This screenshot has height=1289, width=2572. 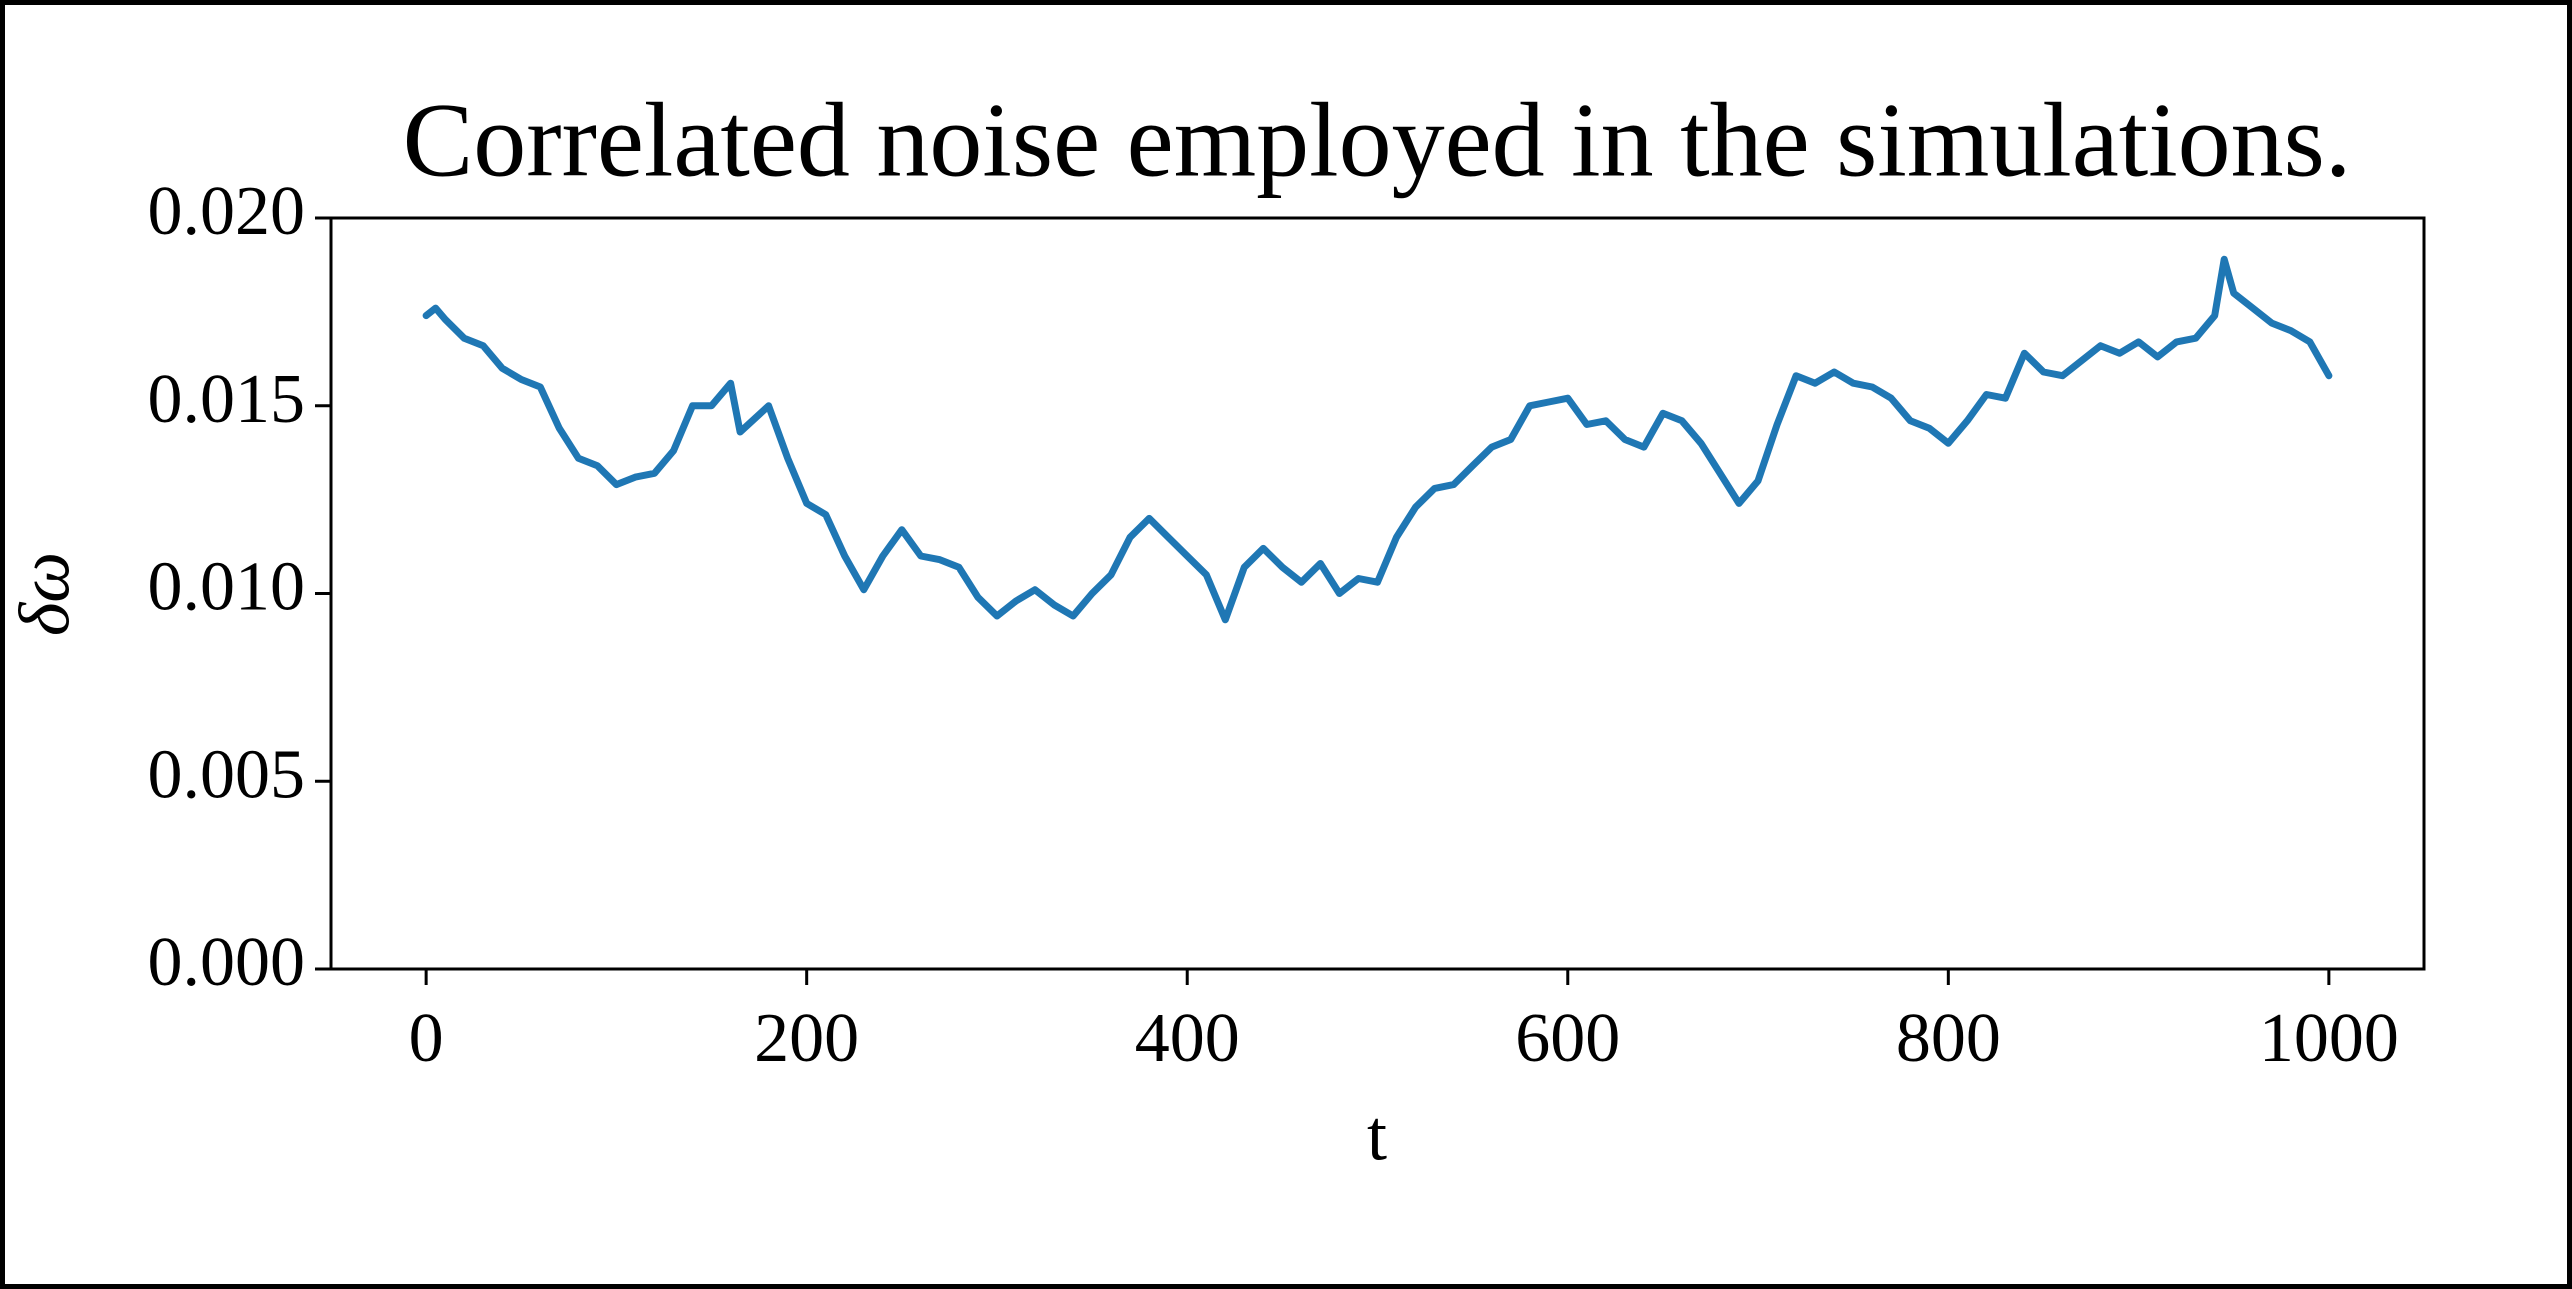 What do you see at coordinates (426, 1038) in the screenshot?
I see `x-tick-label: 0` at bounding box center [426, 1038].